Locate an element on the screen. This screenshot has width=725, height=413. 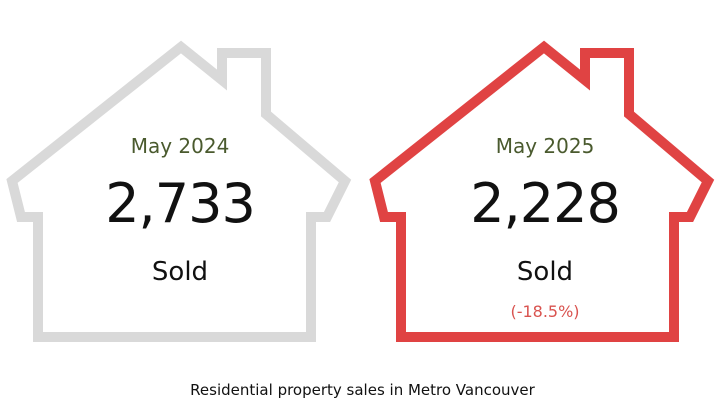
sales-count: 2,733 is located at coordinates (180, 203).